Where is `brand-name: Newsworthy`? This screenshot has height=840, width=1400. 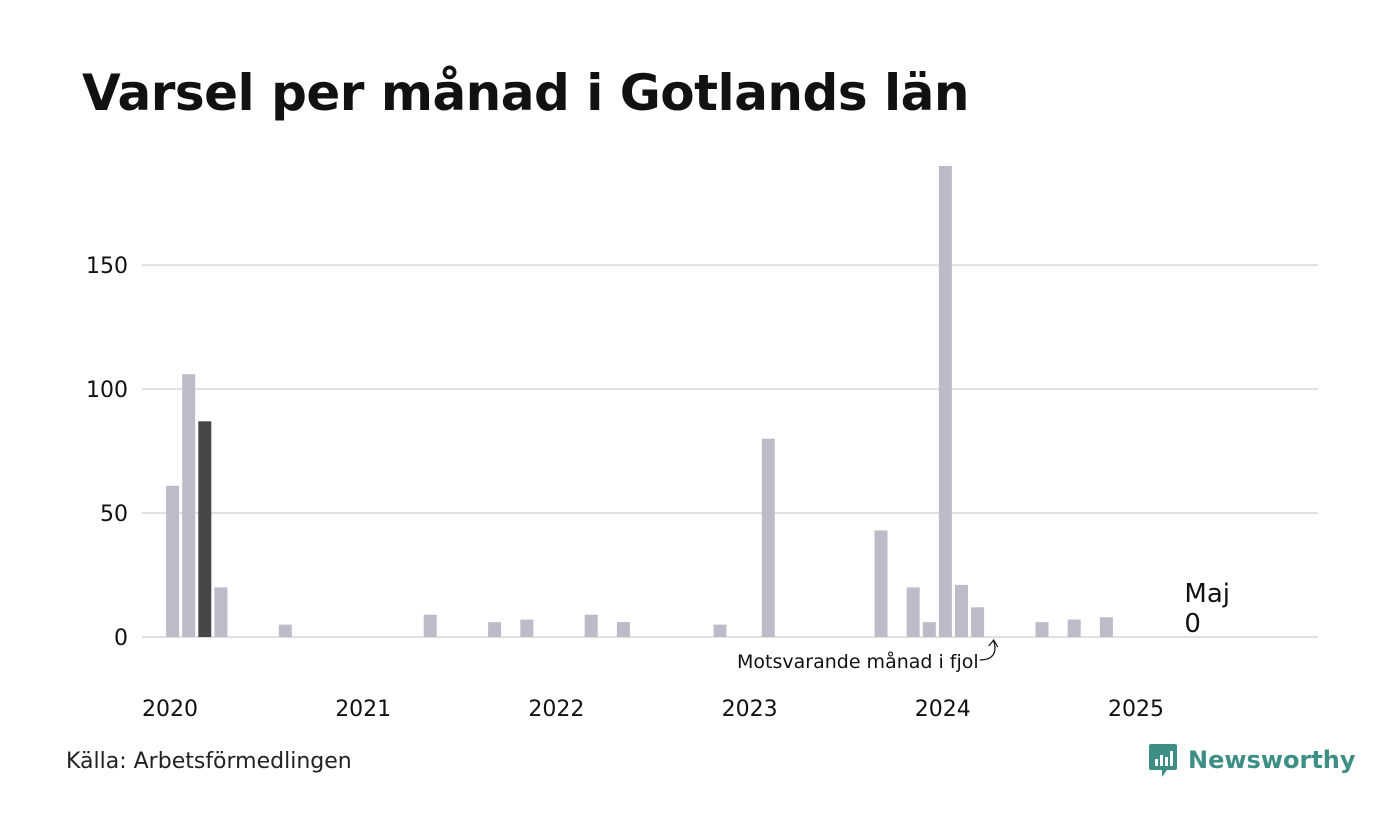
brand-name: Newsworthy is located at coordinates (1272, 760).